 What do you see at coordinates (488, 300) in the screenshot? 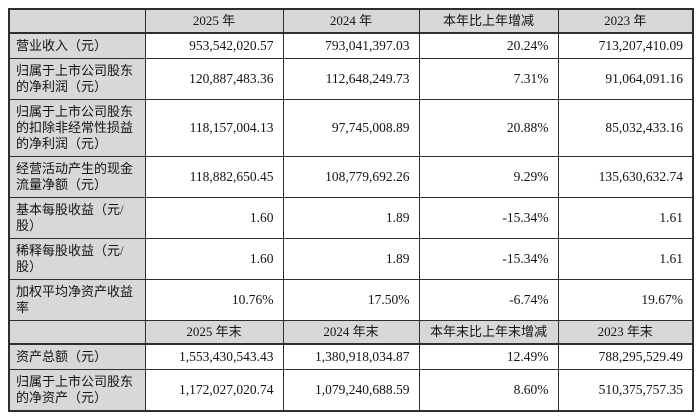
I see `value-cell: -6.74%` at bounding box center [488, 300].